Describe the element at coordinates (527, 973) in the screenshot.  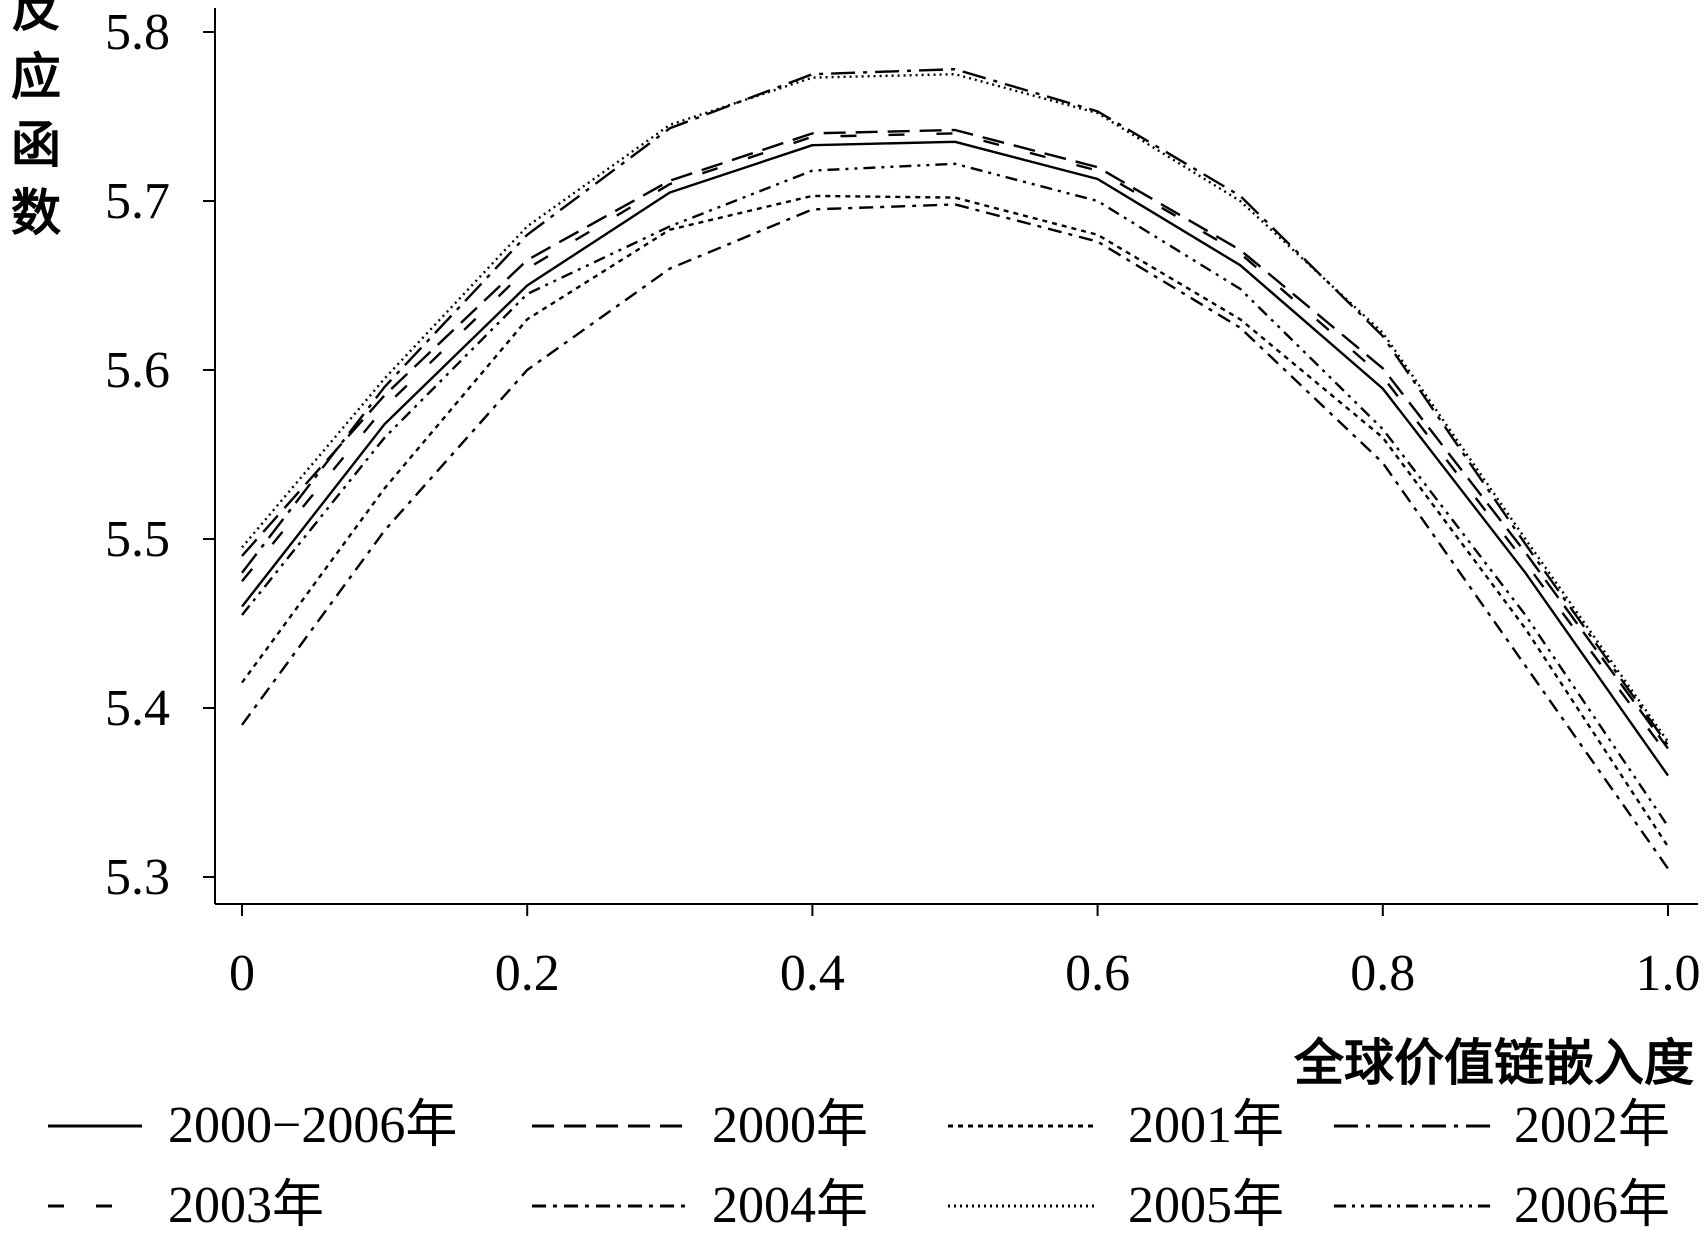
I see `x-tick-label: 0.2` at that location.